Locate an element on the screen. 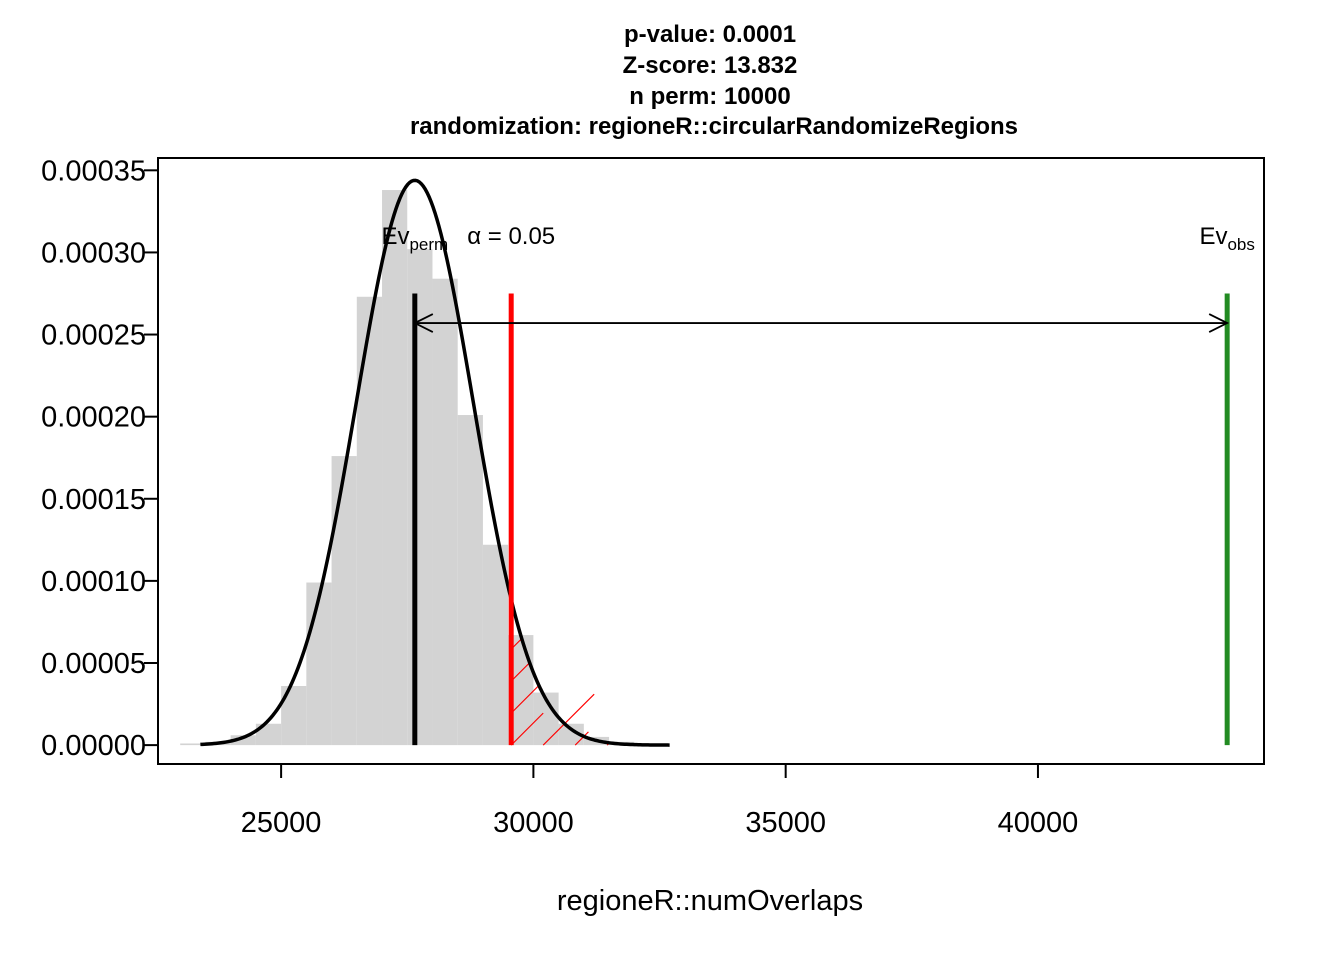 The image size is (1344, 960). title-n-perm: n perm: 10000 is located at coordinates (709, 96).